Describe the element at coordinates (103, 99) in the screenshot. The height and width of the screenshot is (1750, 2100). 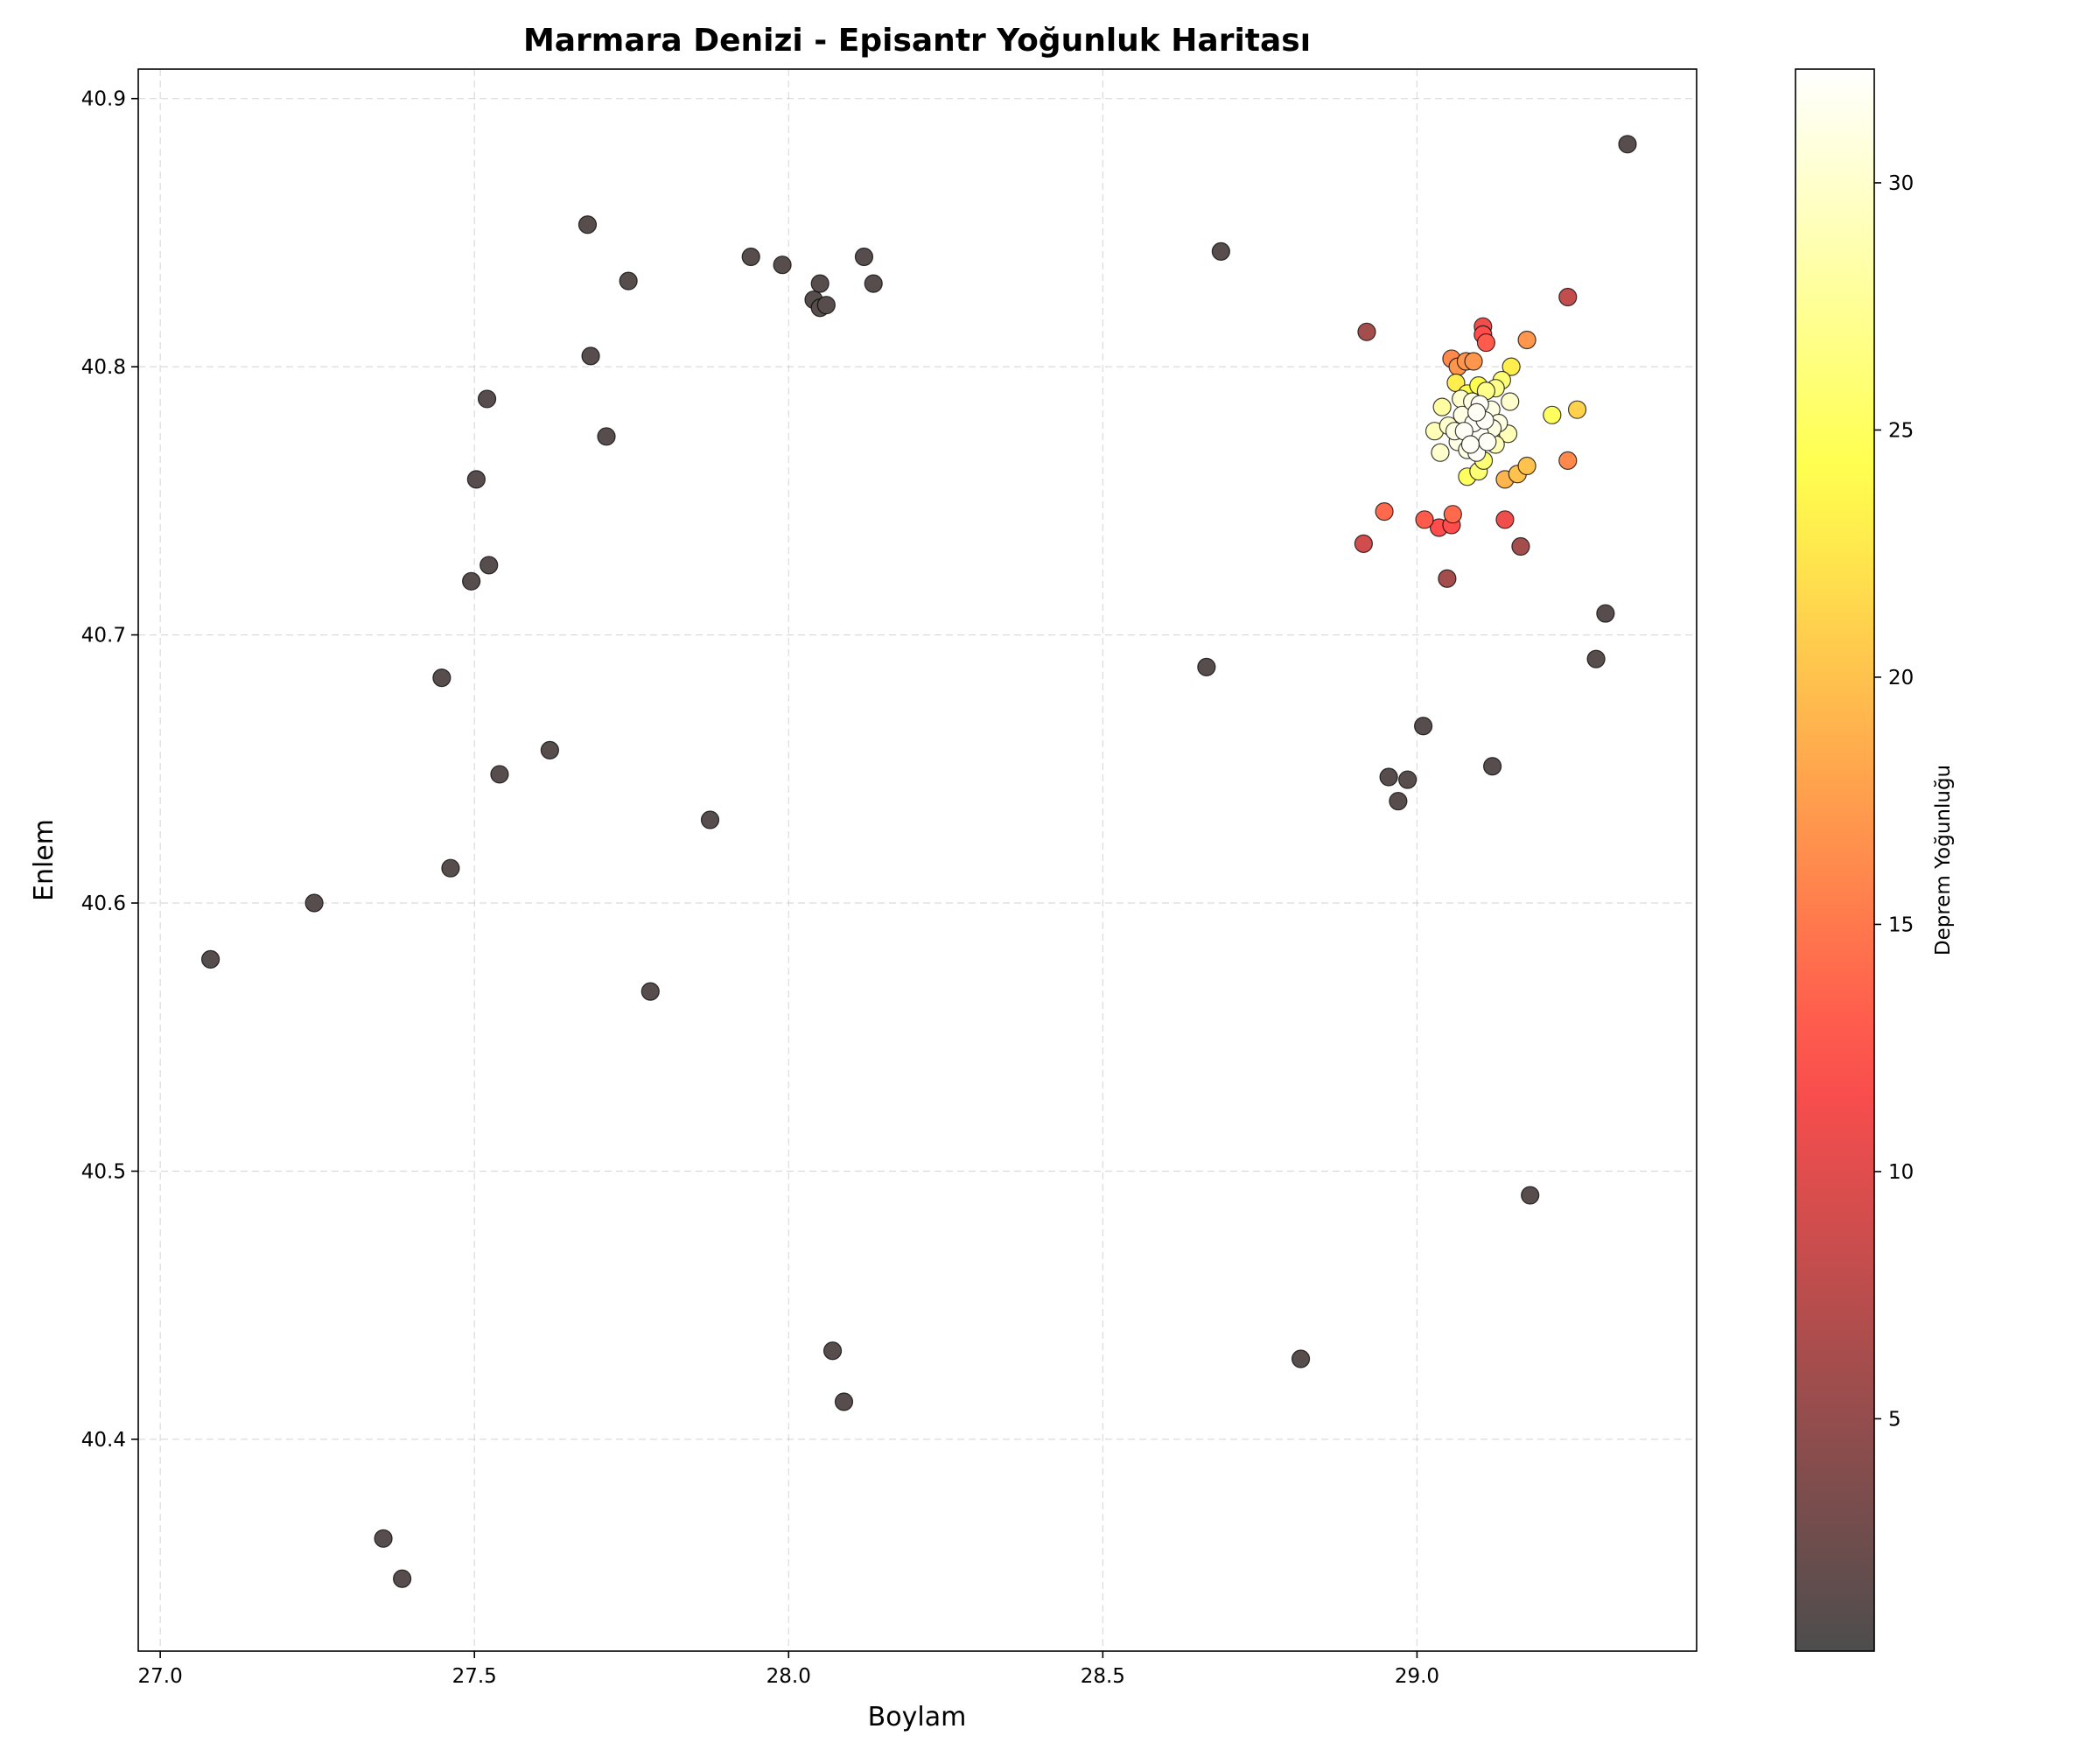
I see `y-tick-label: 40.9` at that location.